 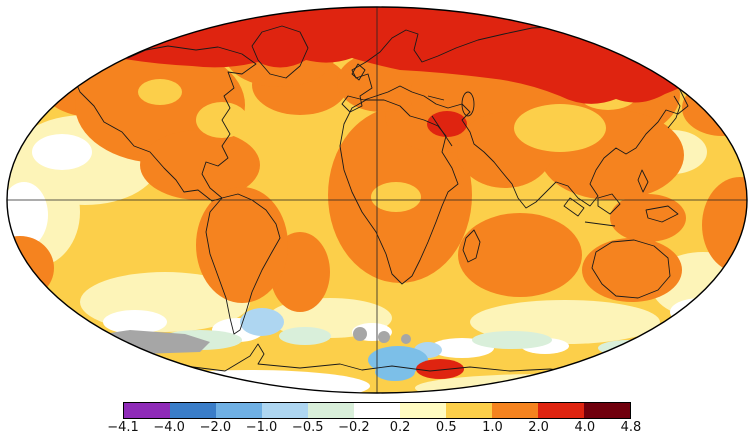 What do you see at coordinates (164, 123) in the screenshot?
I see `coastline-north-america` at bounding box center [164, 123].